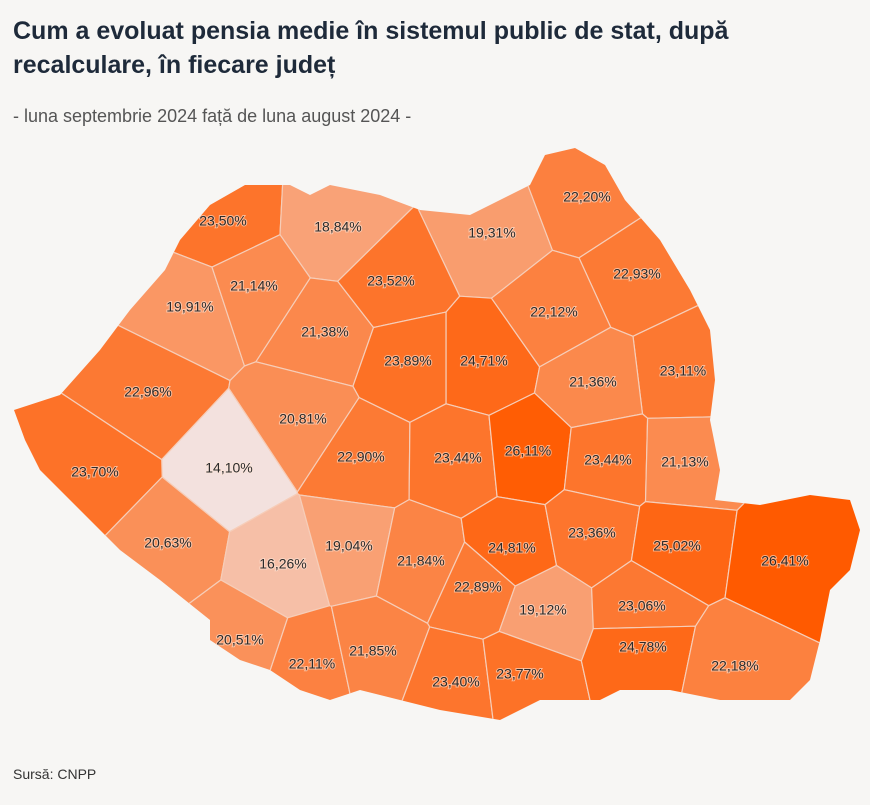 The width and height of the screenshot is (870, 805). What do you see at coordinates (337, 227) in the screenshot?
I see `county-value-label: 18,84%` at bounding box center [337, 227].